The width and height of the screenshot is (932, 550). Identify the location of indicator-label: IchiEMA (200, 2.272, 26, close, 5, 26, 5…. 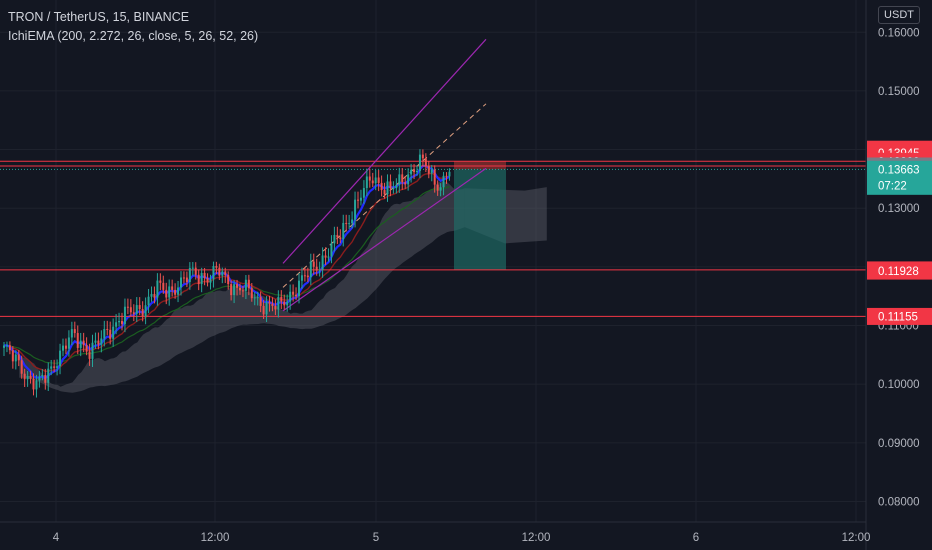
(133, 36).